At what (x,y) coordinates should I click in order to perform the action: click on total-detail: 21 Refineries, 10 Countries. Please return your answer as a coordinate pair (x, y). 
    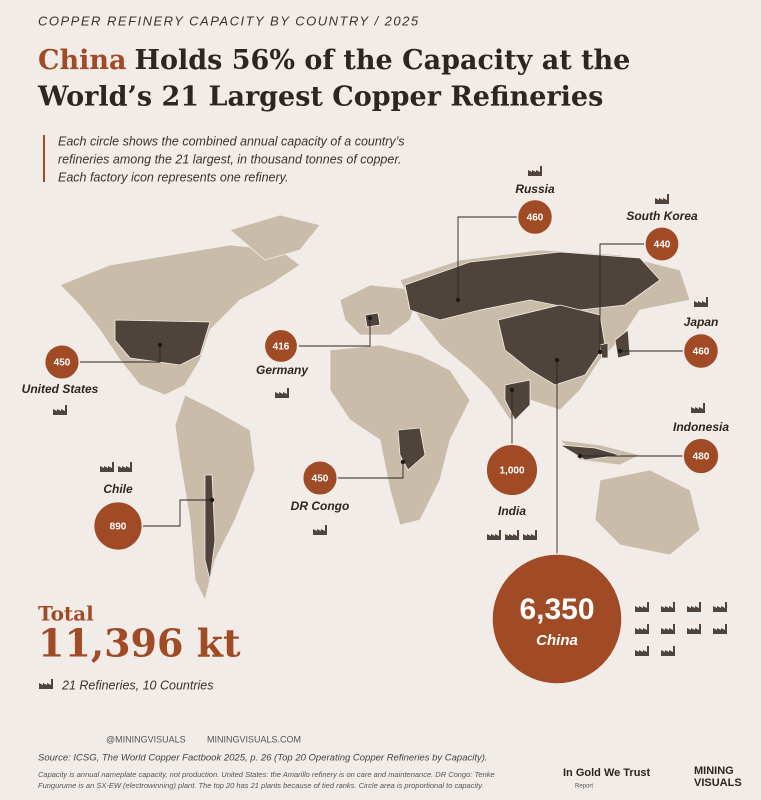
    Looking at the image, I should click on (137, 685).